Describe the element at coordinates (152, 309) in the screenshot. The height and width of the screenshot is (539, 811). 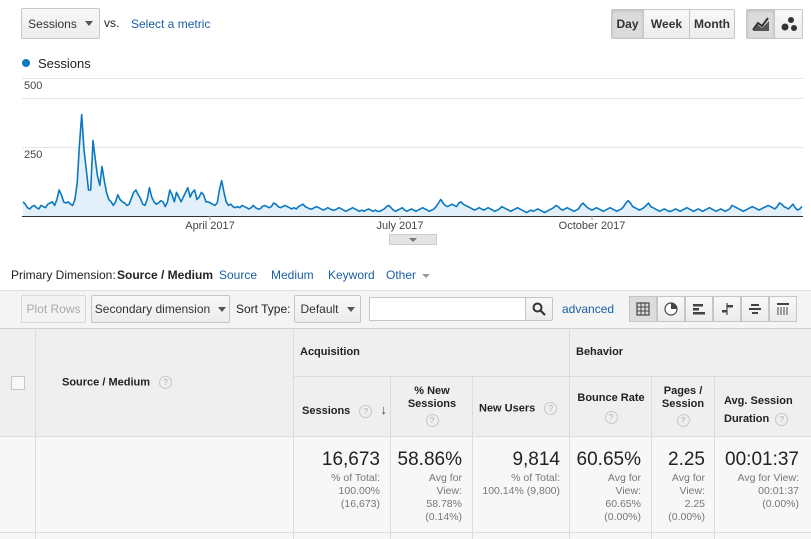
I see `secondary-dimension-label: Secondary dimension` at that location.